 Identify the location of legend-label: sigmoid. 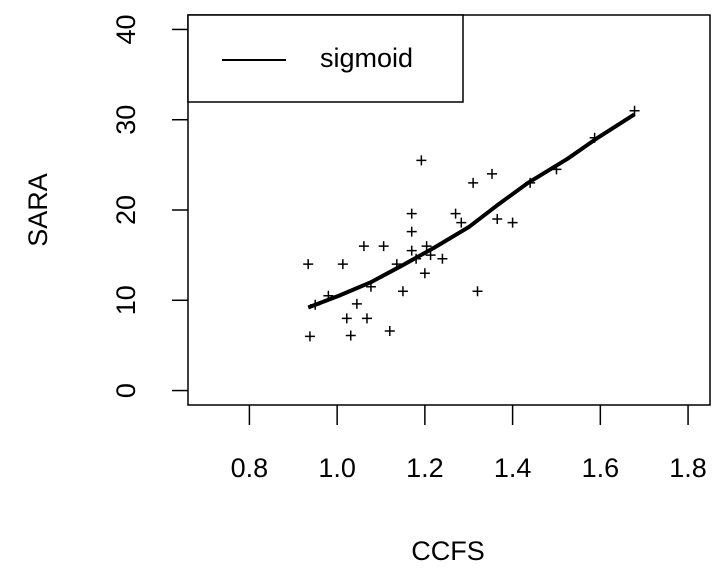
(366, 58).